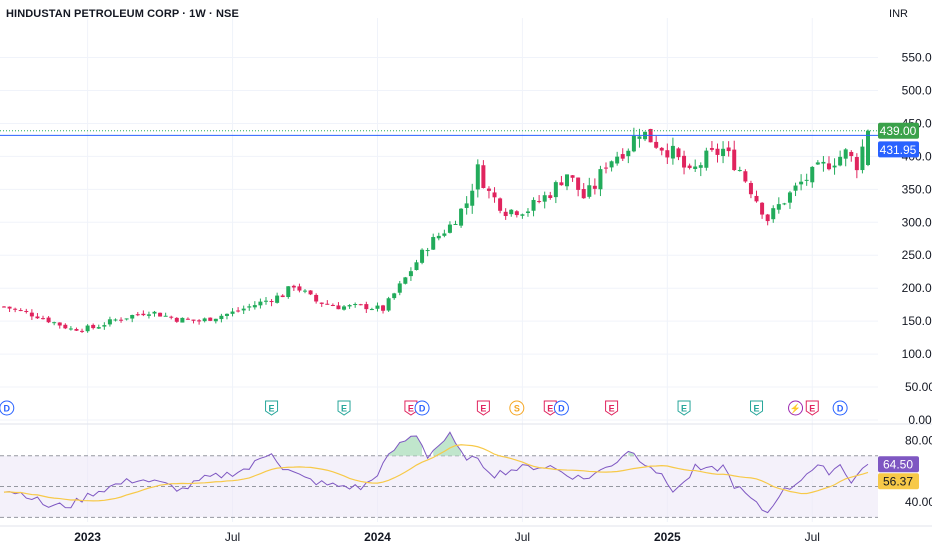 This screenshot has width=932, height=550. What do you see at coordinates (918, 387) in the screenshot?
I see `price-axis-tick-label: 50.00` at bounding box center [918, 387].